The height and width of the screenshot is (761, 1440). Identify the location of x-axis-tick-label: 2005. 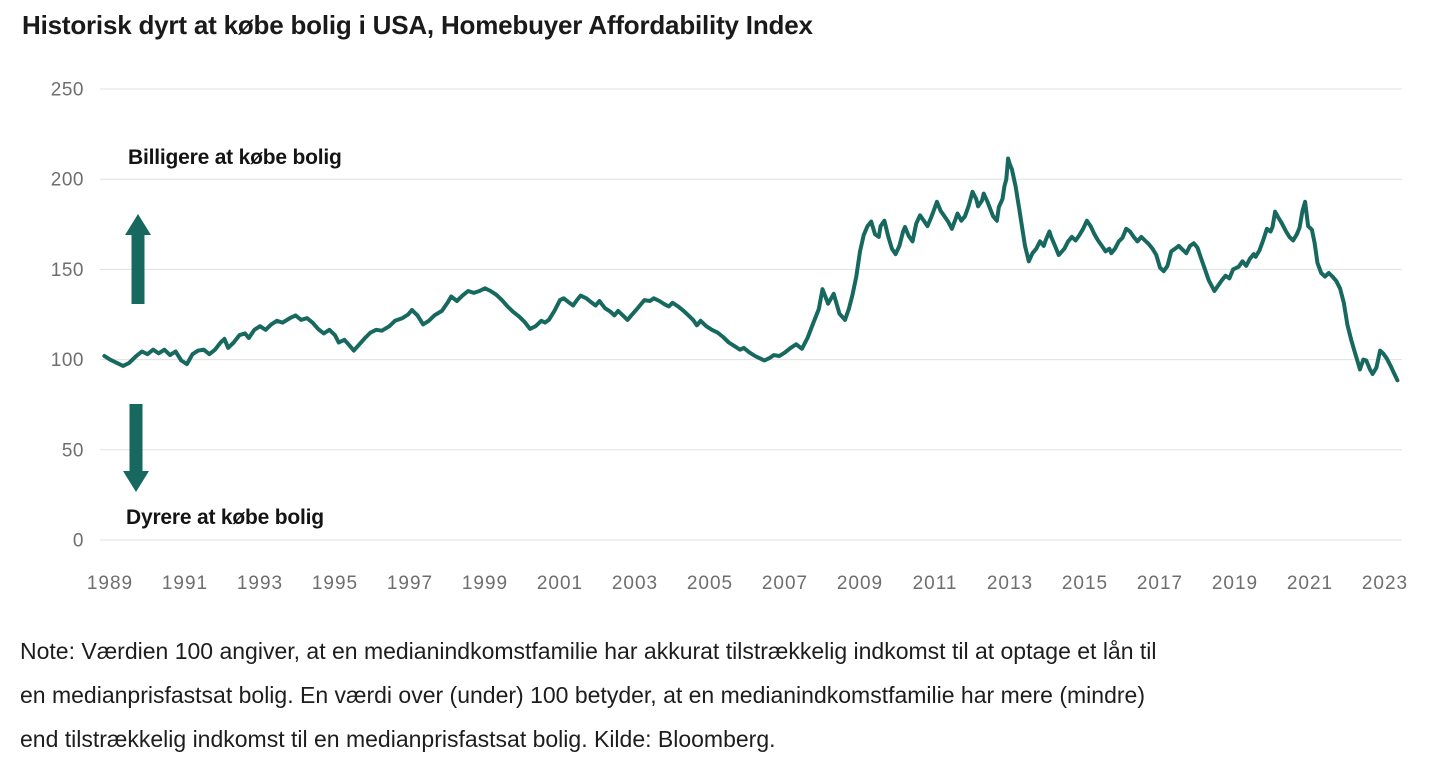
(710, 583).